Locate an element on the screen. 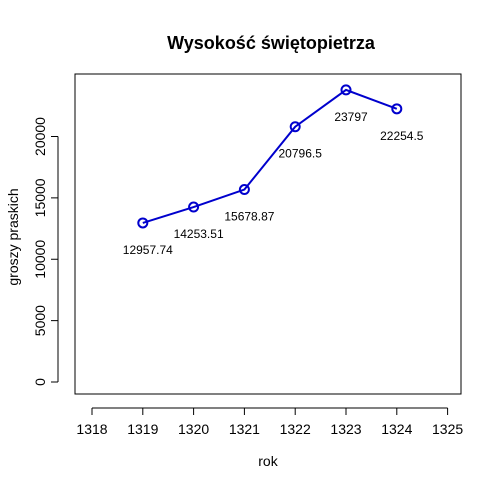 This screenshot has width=500, height=491. y-tick-label: 10000 is located at coordinates (40, 259).